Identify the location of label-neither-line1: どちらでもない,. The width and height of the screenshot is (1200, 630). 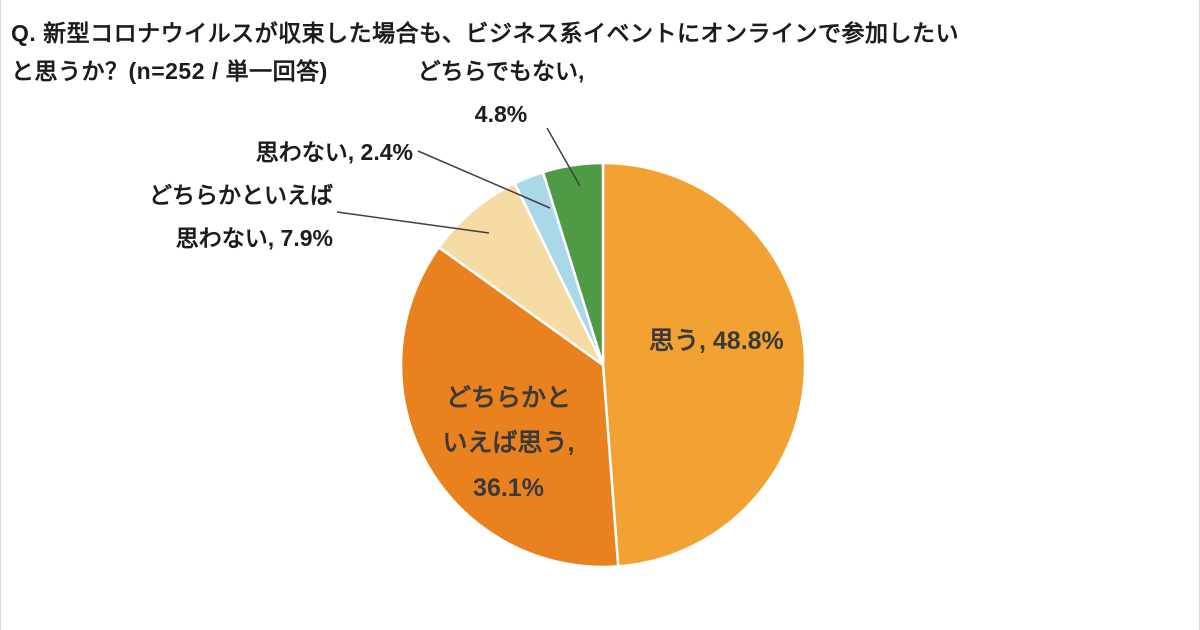
(501, 71).